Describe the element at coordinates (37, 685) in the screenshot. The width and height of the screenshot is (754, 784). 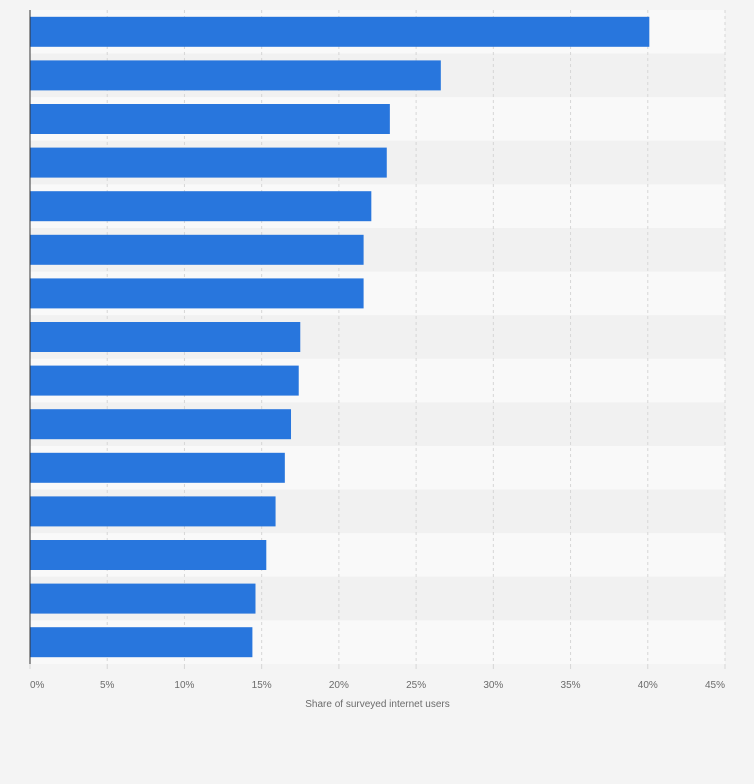
I see `x-tick-label: 0%` at that location.